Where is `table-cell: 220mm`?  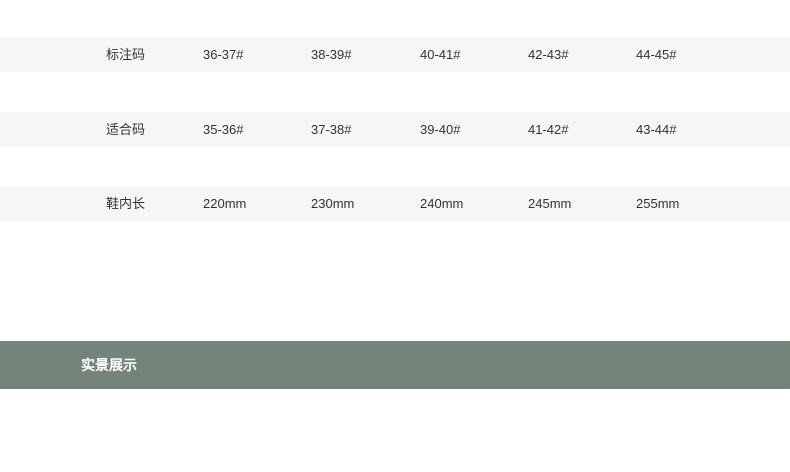
table-cell: 220mm is located at coordinates (225, 203).